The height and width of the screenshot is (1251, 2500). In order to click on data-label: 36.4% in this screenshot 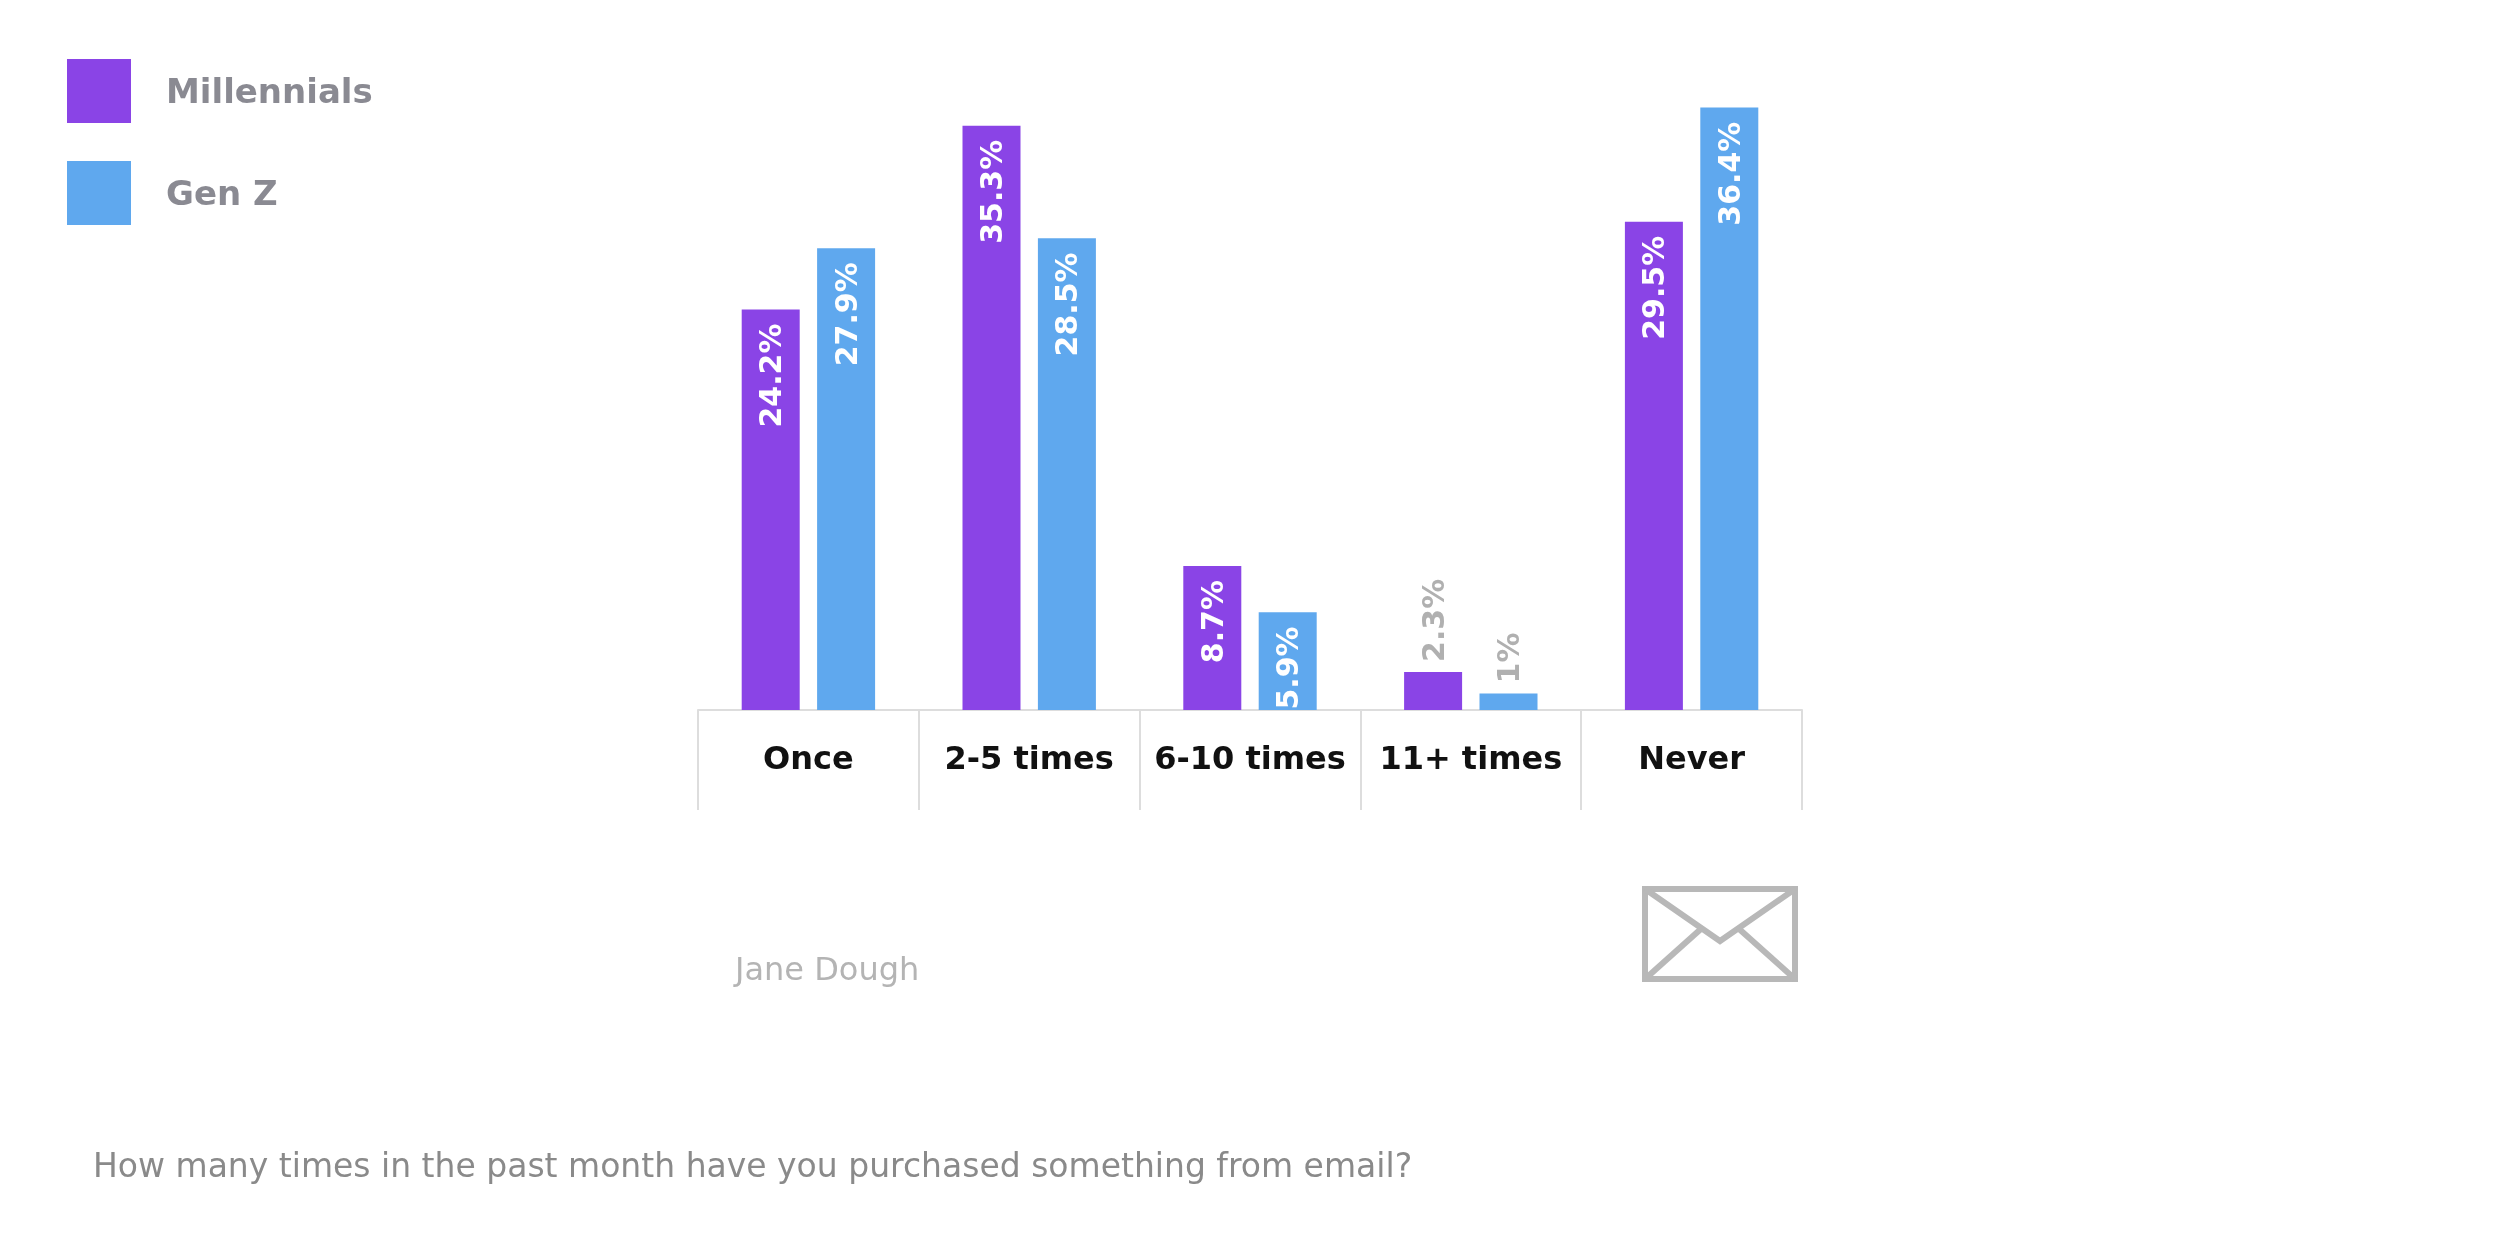, I will do `click(1729, 173)`.